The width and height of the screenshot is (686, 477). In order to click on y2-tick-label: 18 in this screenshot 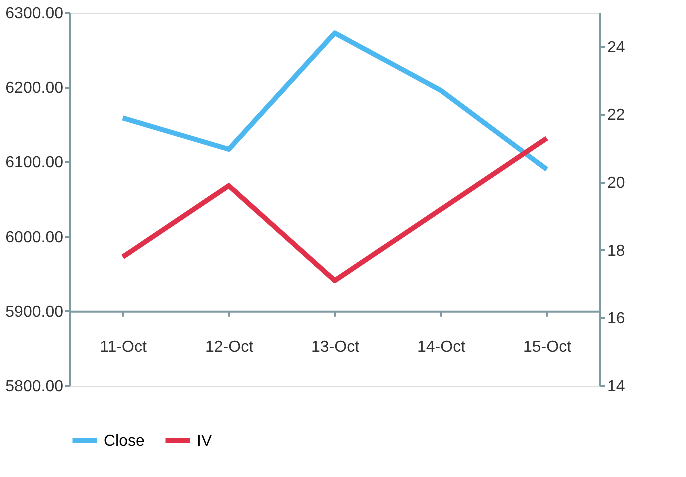, I will do `click(617, 251)`.